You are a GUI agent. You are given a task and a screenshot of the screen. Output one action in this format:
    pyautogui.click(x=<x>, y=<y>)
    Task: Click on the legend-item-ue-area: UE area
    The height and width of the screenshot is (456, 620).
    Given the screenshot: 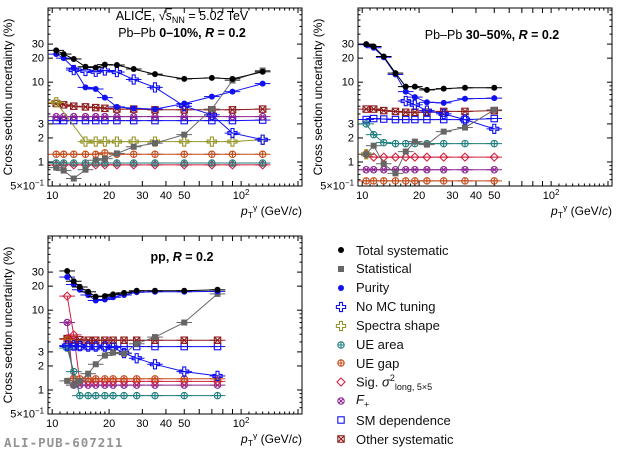 What is the action you would take?
    pyautogui.click(x=368, y=345)
    